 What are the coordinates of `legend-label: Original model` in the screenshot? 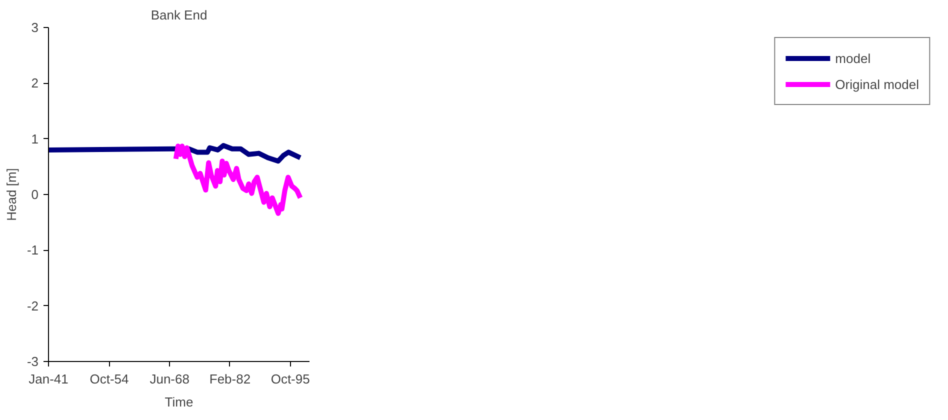 It's located at (877, 84).